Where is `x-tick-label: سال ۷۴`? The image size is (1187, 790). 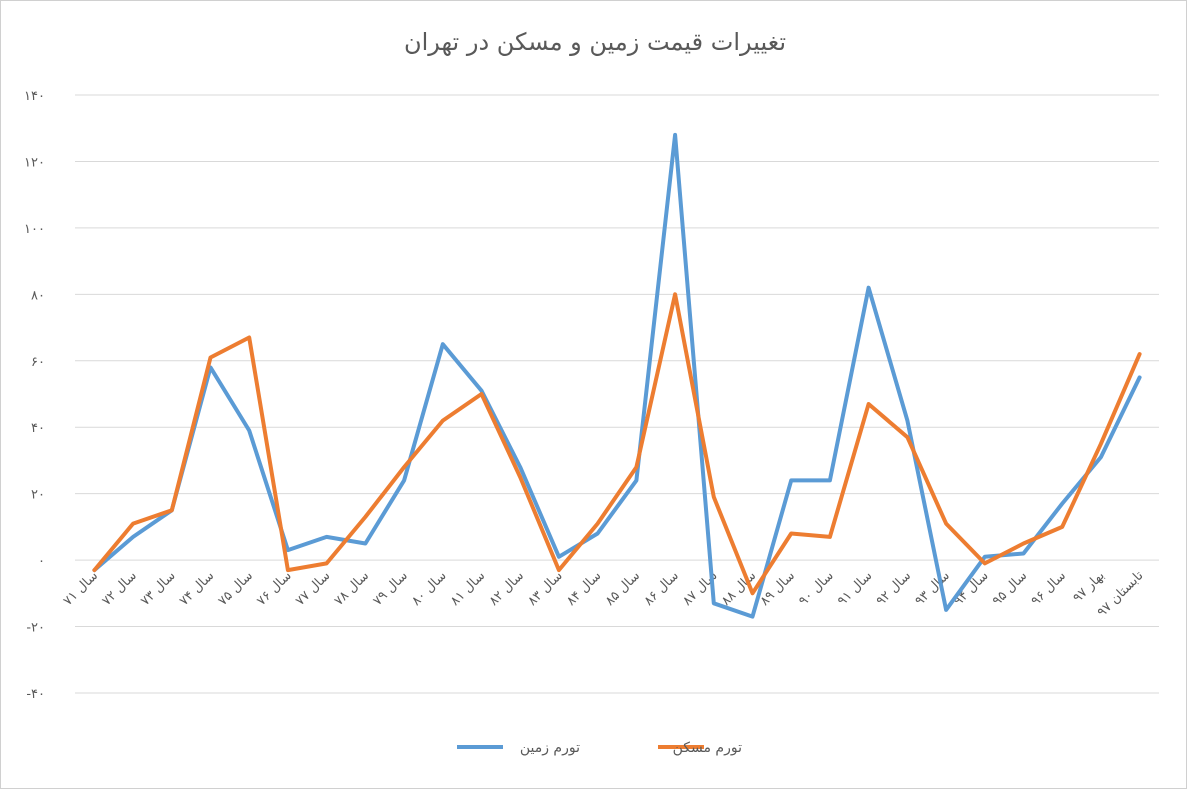
x-tick-label: سال ۷۴ is located at coordinates (197, 588).